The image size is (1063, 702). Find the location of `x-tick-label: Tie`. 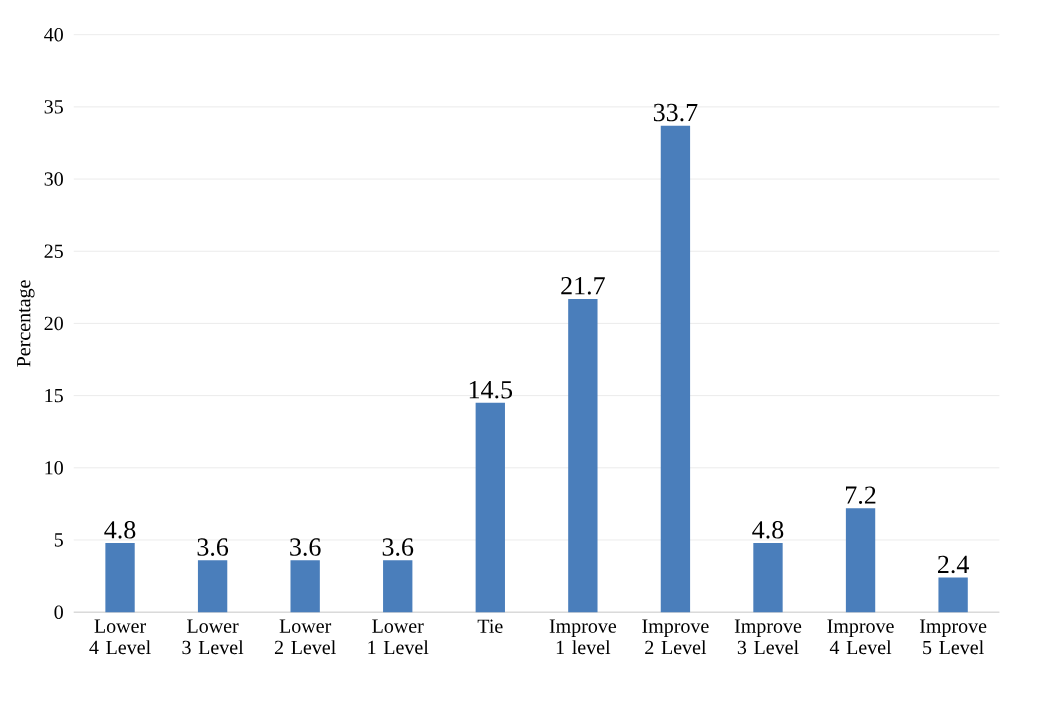

x-tick-label: Tie is located at coordinates (490, 626).